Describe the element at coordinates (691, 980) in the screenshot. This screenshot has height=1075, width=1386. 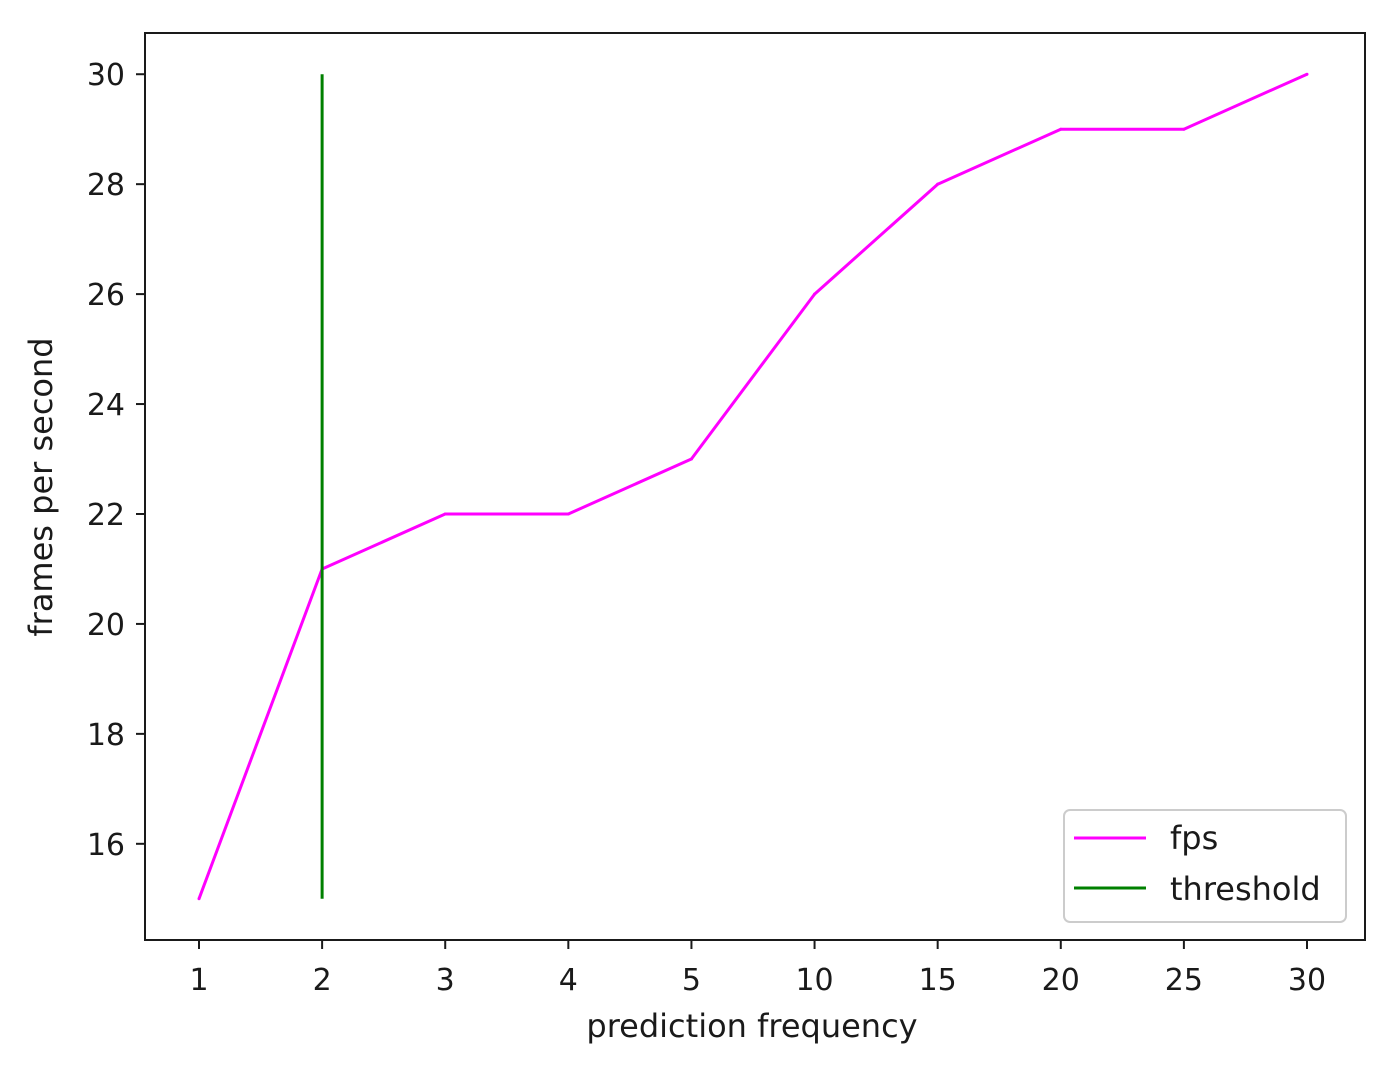
I see `x-tick-label: 5` at that location.